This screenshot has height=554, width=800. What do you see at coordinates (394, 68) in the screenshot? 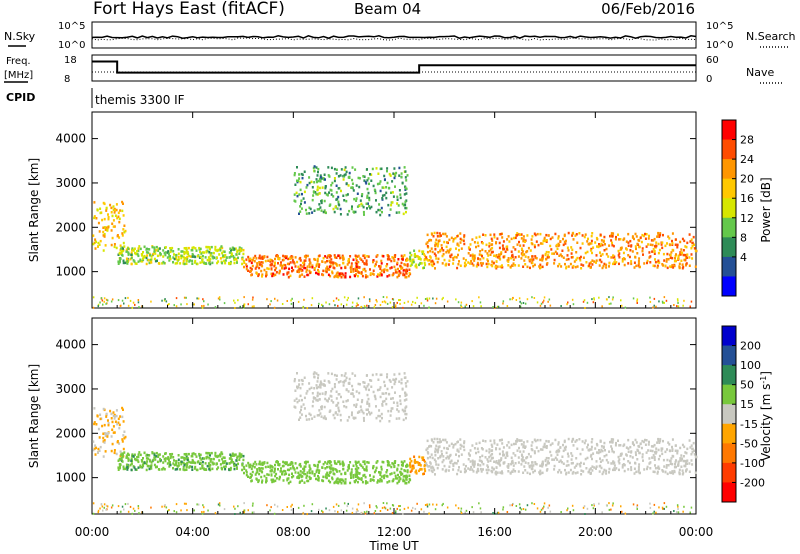
I see `freq-strip-frame` at bounding box center [394, 68].